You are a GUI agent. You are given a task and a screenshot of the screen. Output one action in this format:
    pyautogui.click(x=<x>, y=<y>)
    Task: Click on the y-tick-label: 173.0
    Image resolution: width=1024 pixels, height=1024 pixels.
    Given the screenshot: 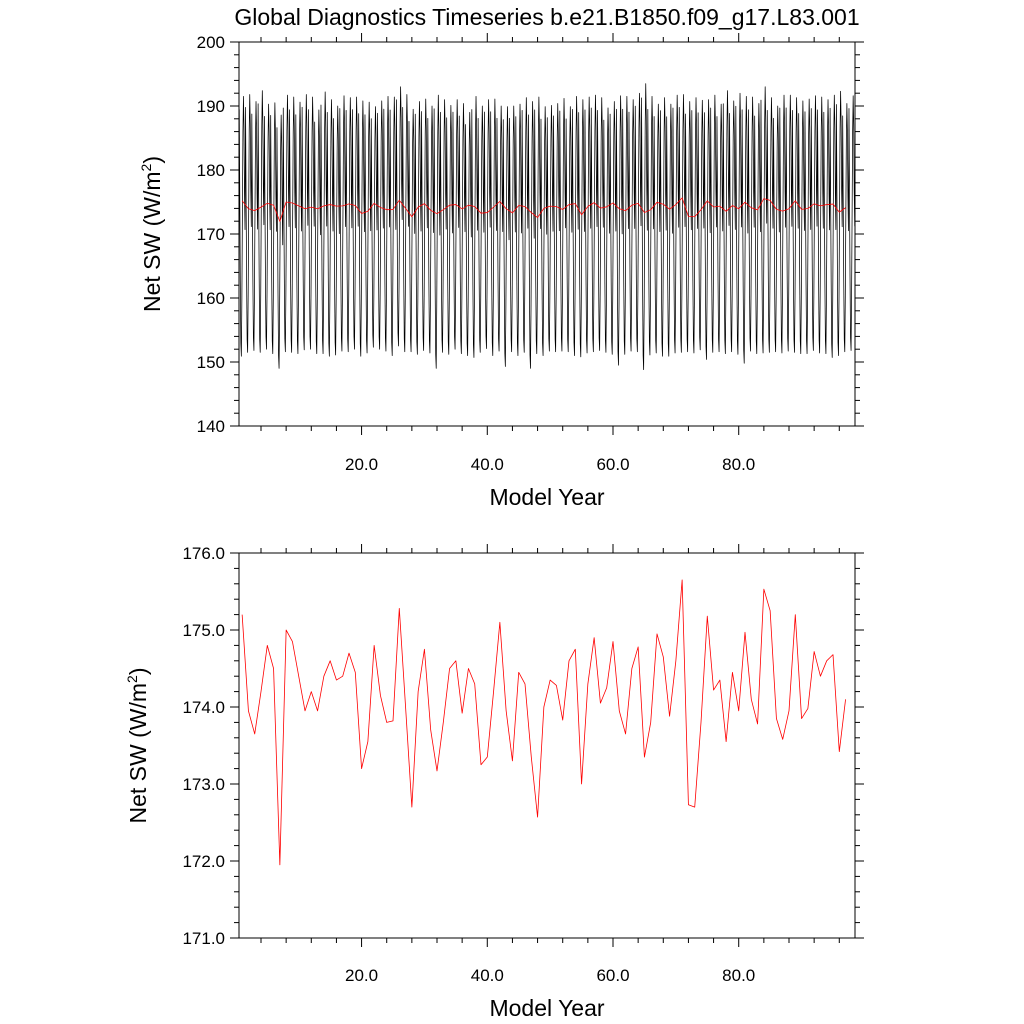 What is the action you would take?
    pyautogui.click(x=203, y=784)
    